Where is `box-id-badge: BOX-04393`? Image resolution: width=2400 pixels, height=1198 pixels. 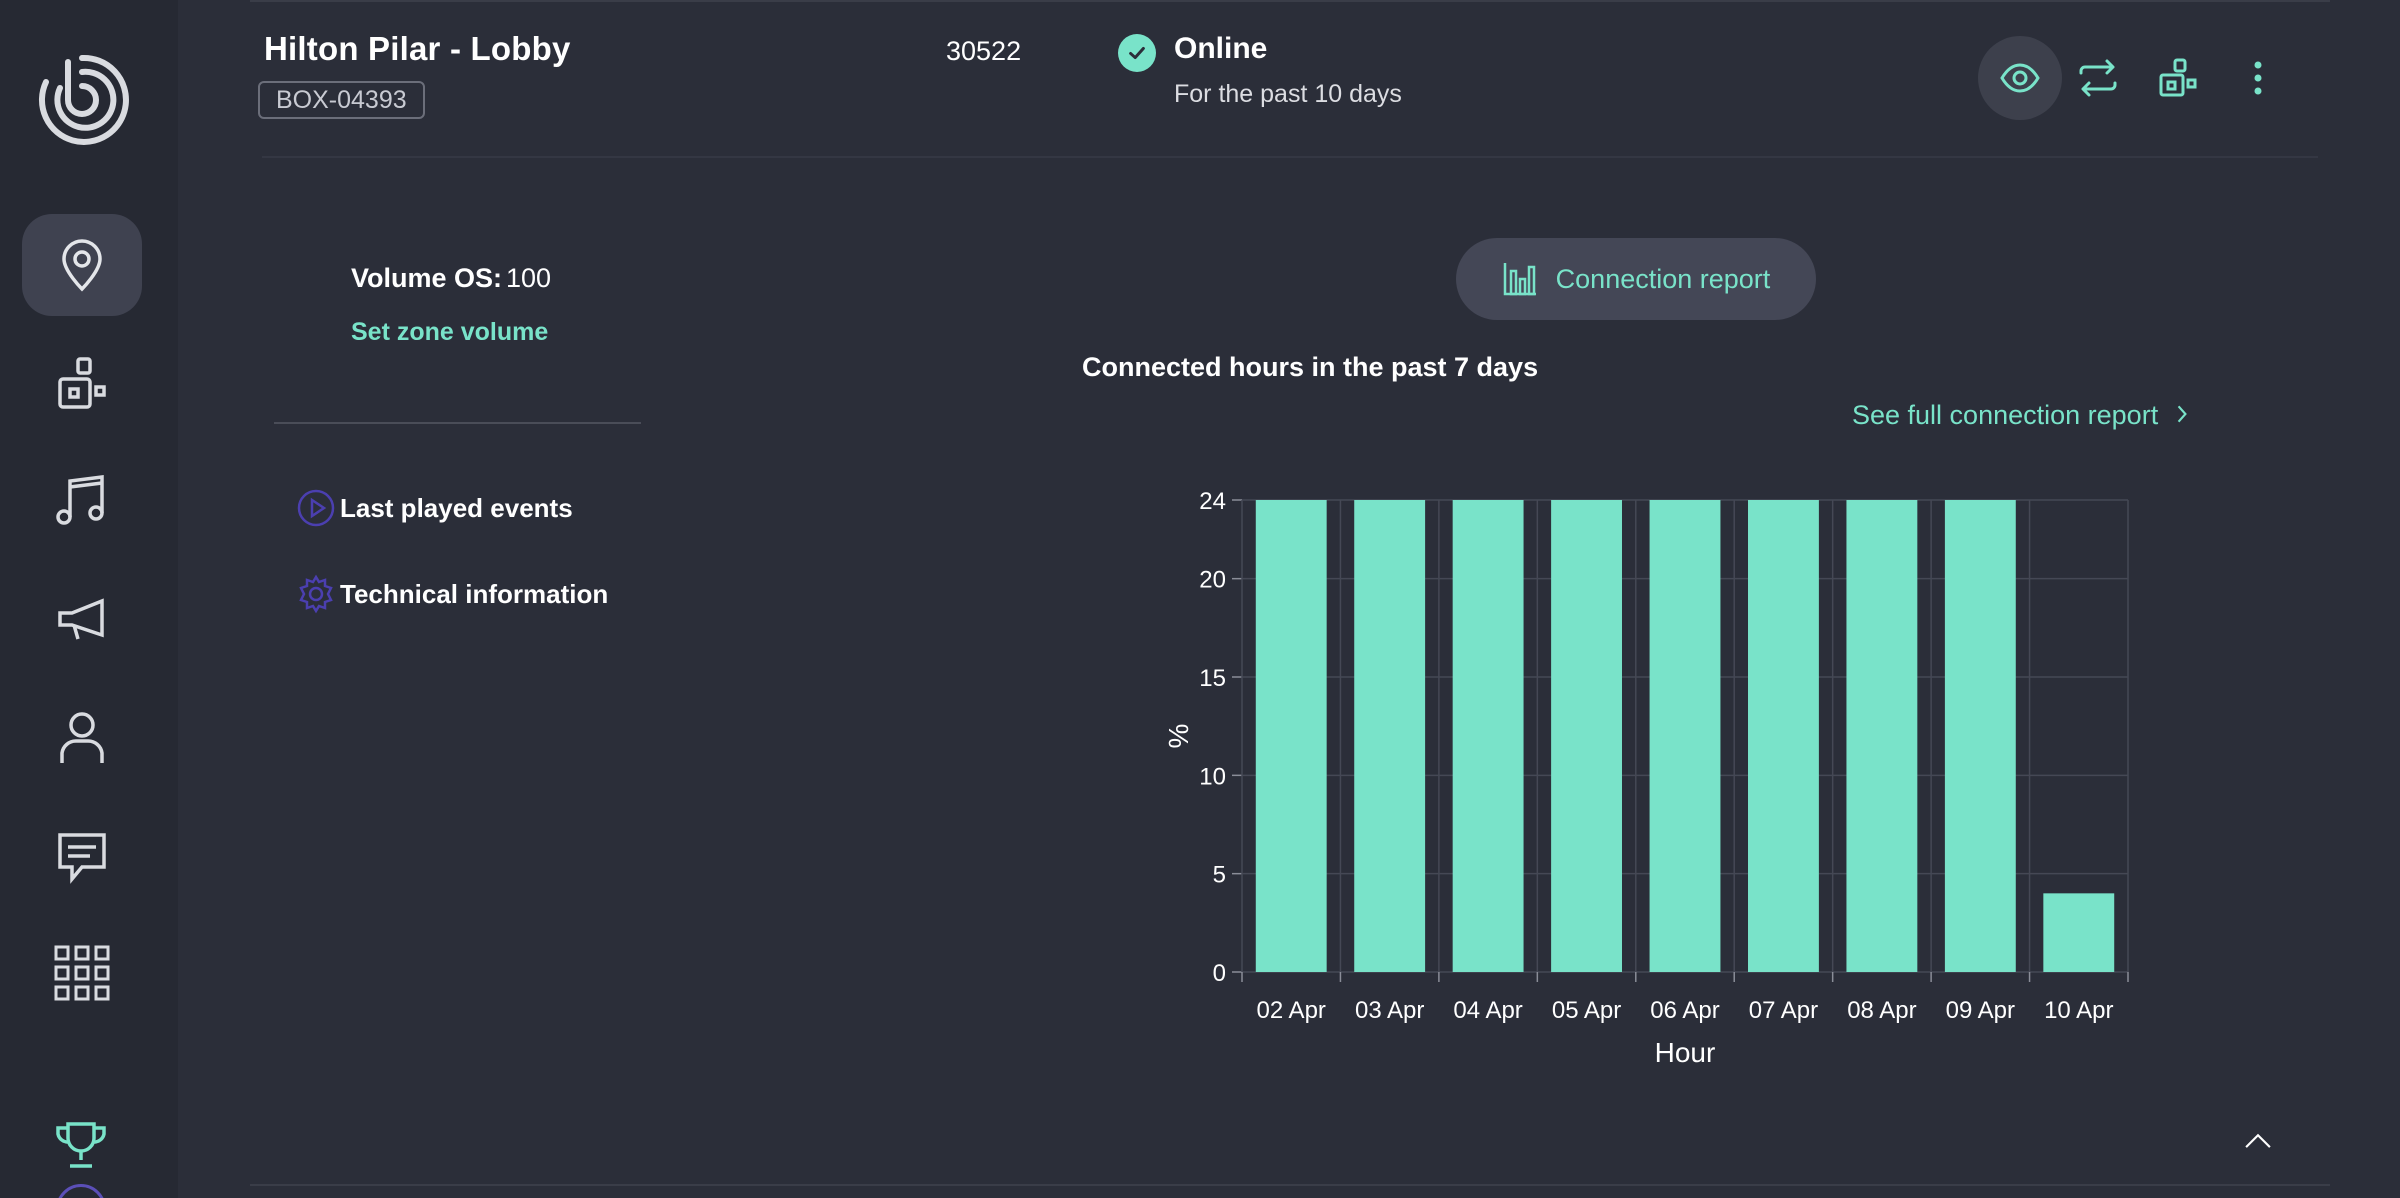 box-id-badge: BOX-04393 is located at coordinates (341, 100).